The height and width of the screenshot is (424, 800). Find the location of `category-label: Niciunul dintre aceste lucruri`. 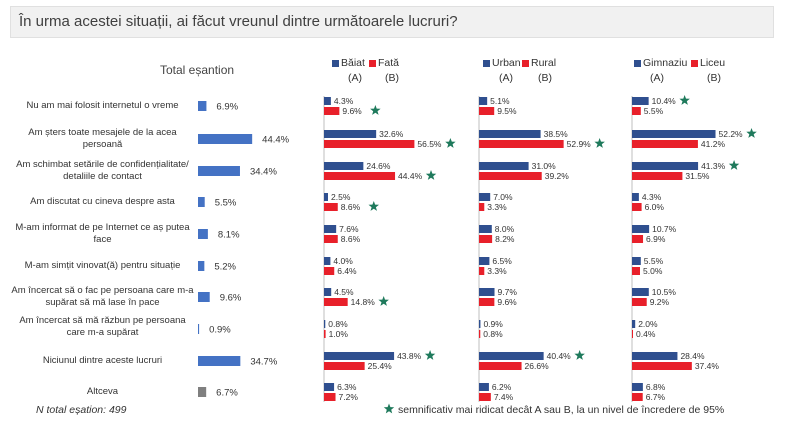

category-label: Niciunul dintre aceste lucruri is located at coordinates (102, 360).